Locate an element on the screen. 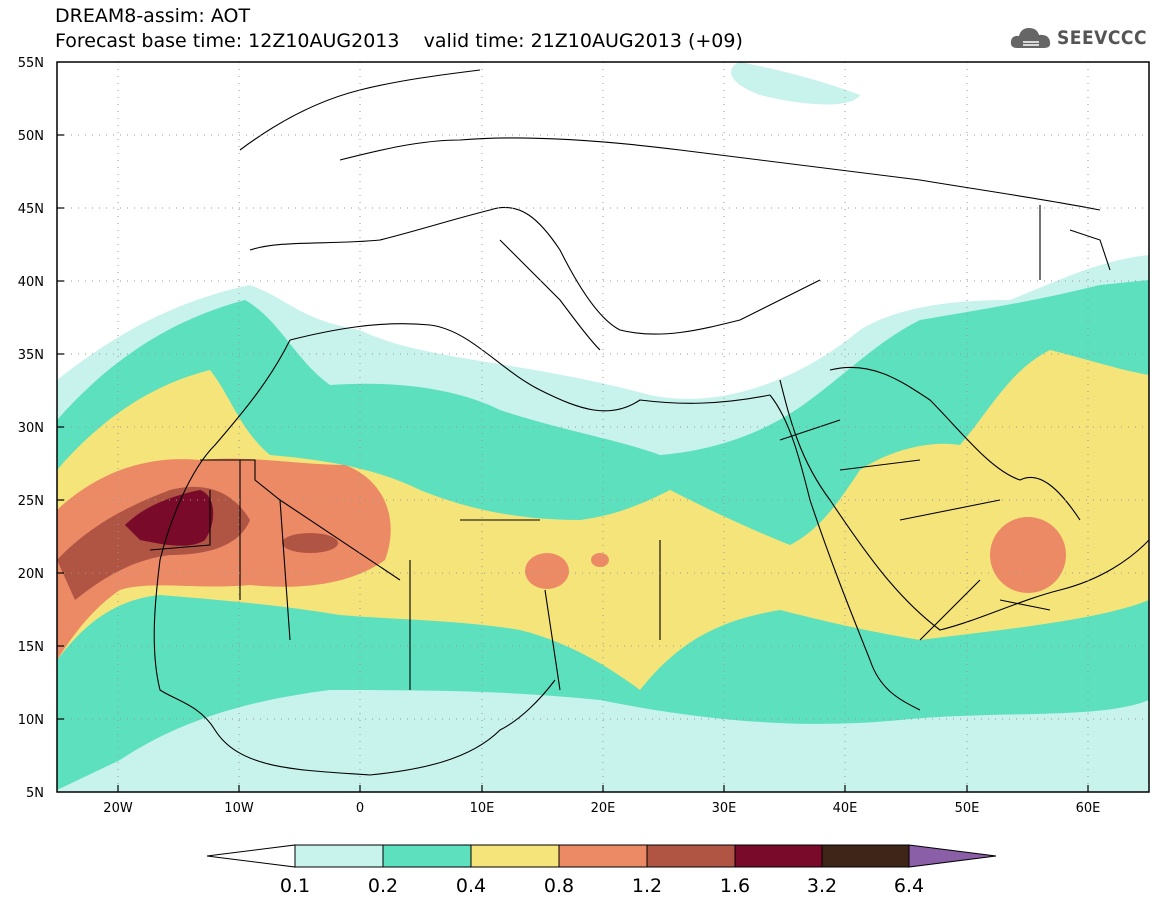 The image size is (1165, 905). lon-label: 20E is located at coordinates (603, 808).